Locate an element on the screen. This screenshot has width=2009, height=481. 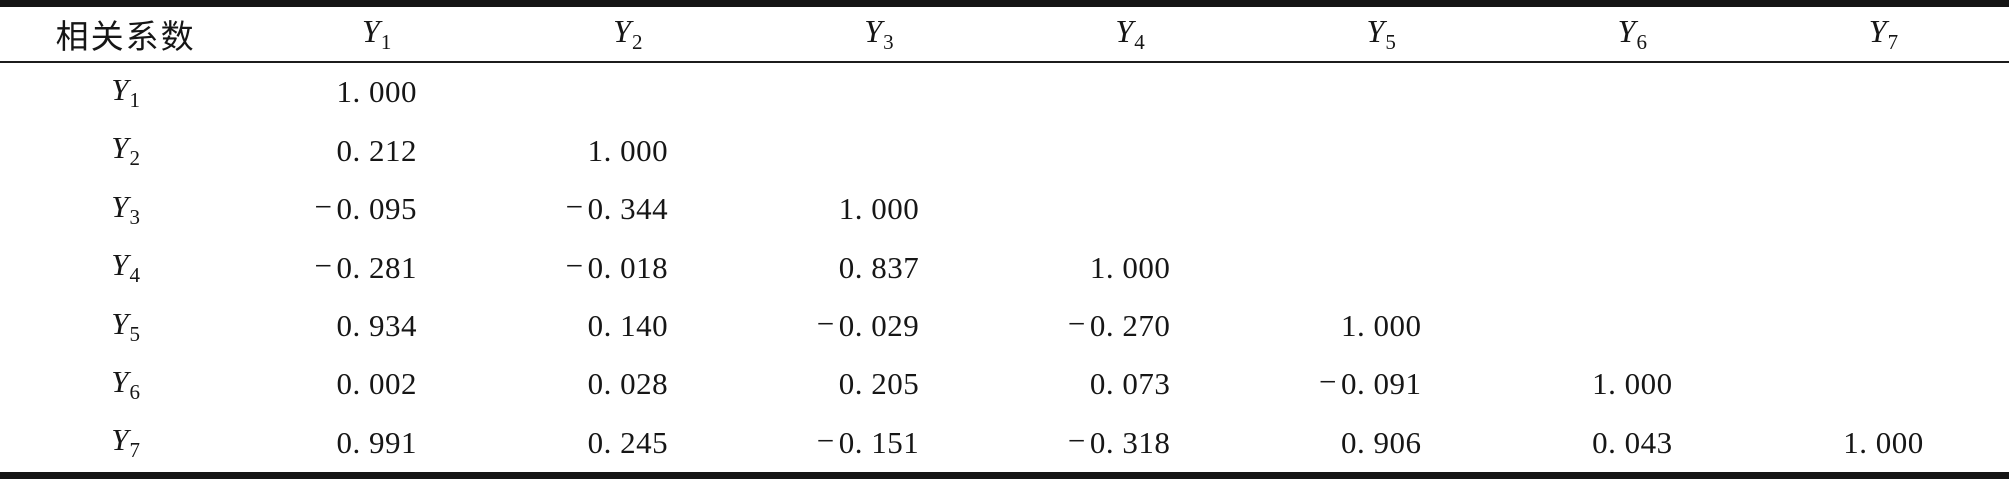
column-header-Y4: Y4 is located at coordinates (1130, 35).